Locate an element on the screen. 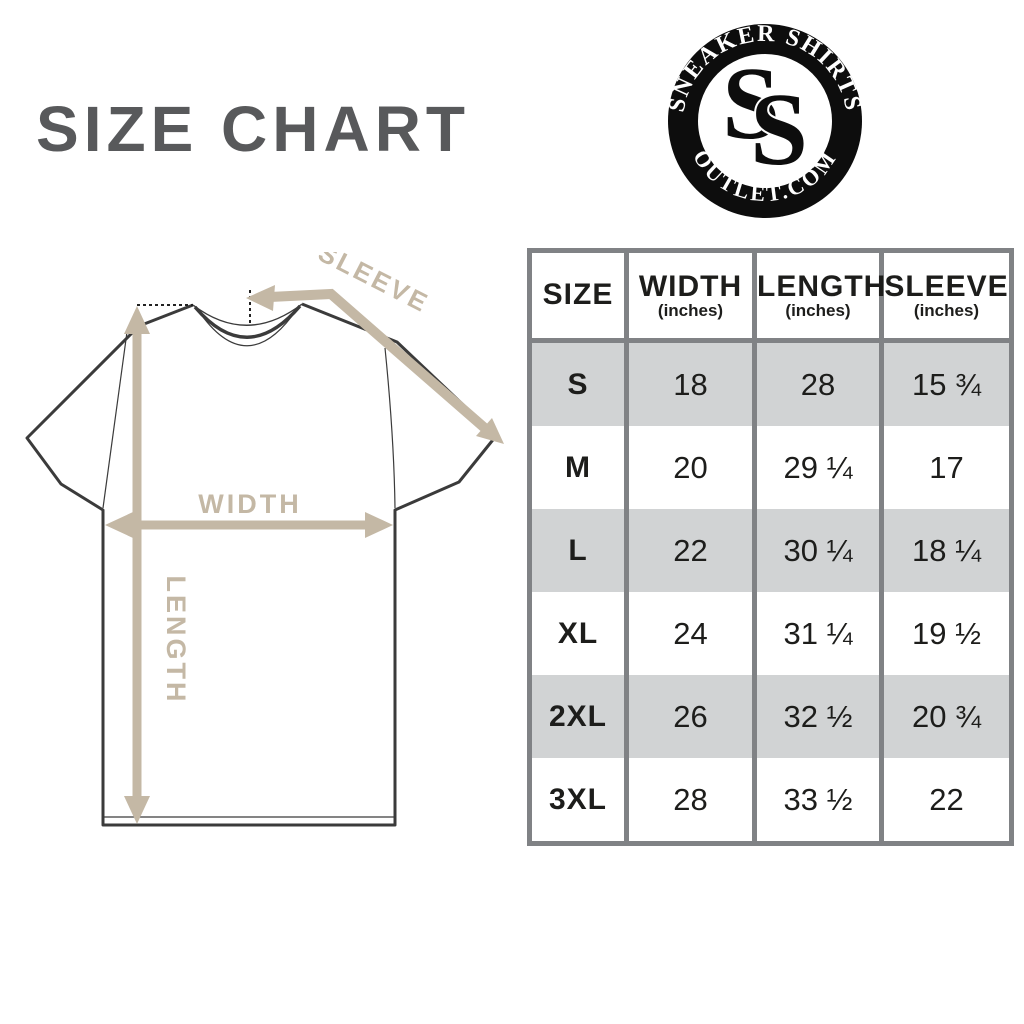  table-row-xl: XL 24 31 ¼ 19 ½ is located at coordinates (770, 633).